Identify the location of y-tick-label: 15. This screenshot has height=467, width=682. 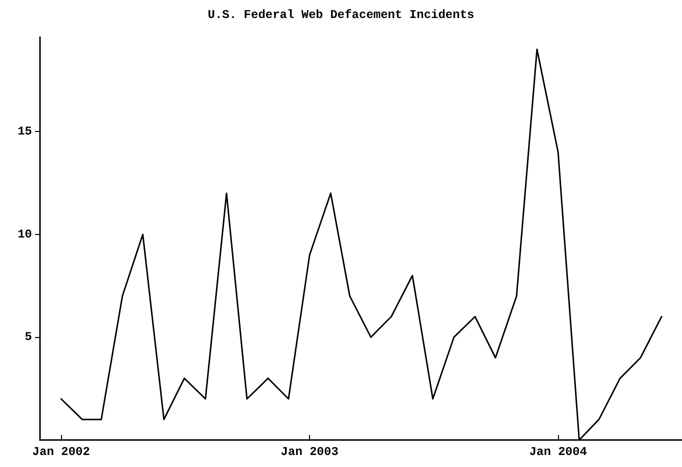
(25, 131).